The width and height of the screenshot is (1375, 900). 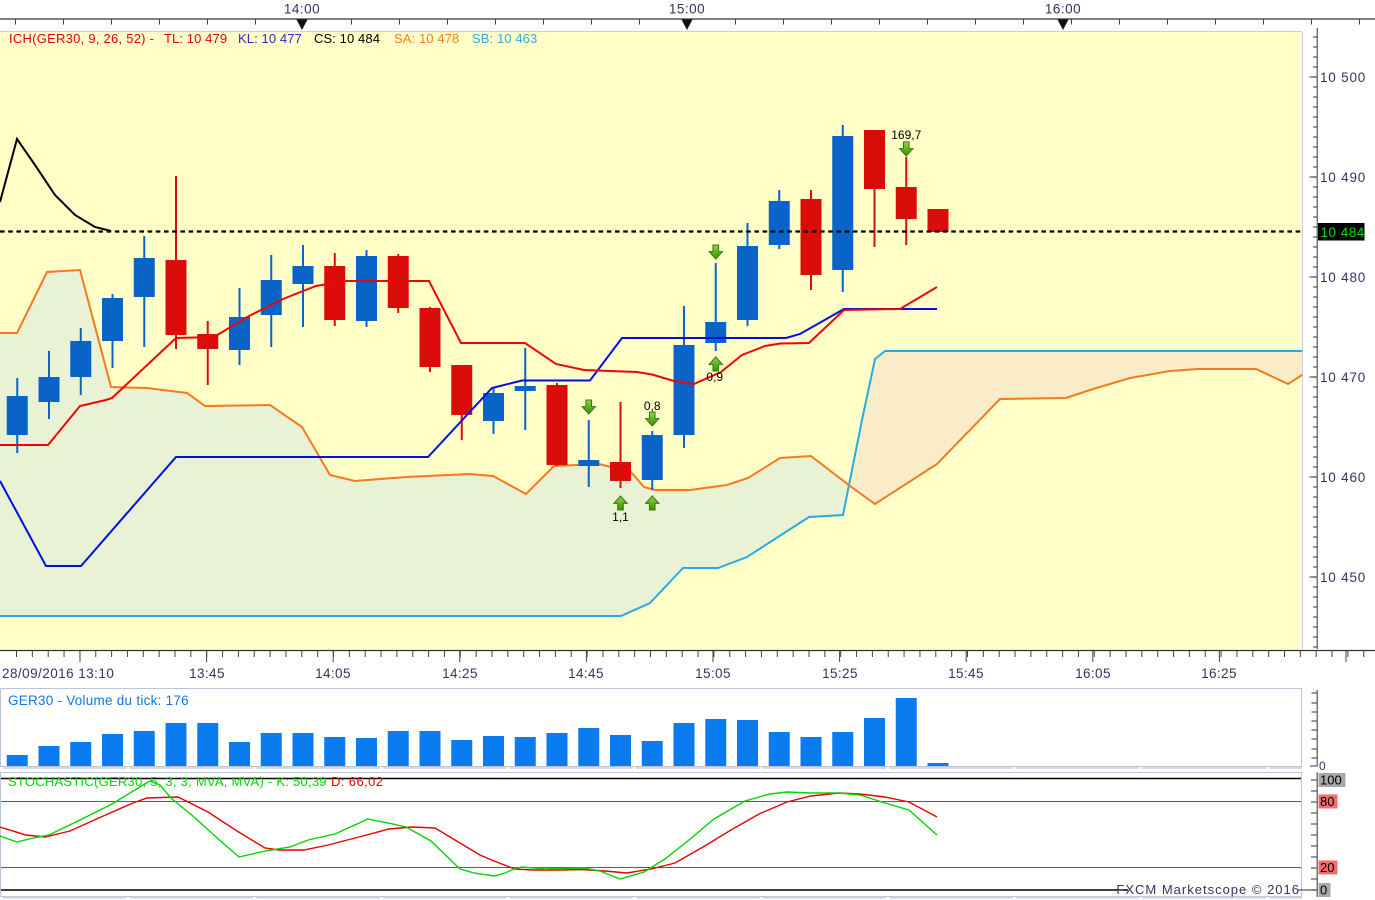 What do you see at coordinates (1331, 780) in the screenshot?
I see `svg-text: 100` at bounding box center [1331, 780].